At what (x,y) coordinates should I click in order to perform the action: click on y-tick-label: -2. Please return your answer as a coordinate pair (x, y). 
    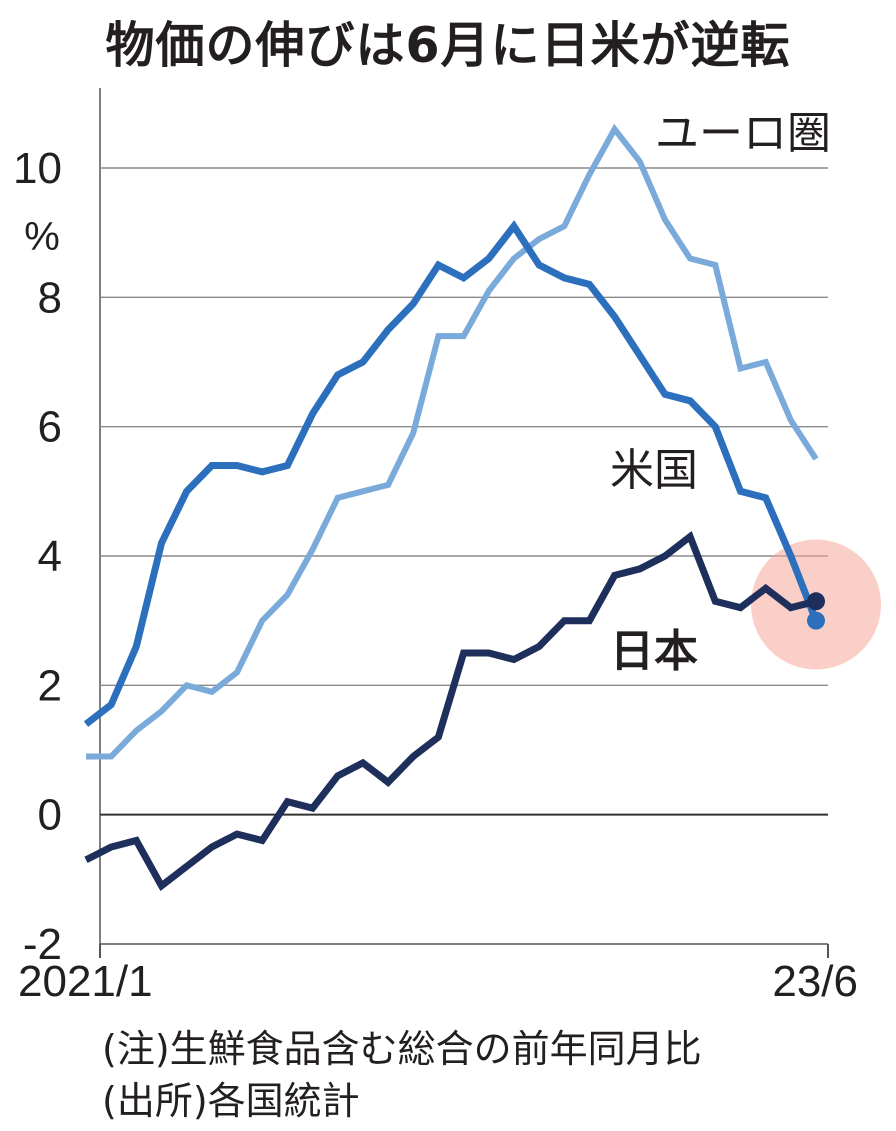
    Looking at the image, I should click on (42, 944).